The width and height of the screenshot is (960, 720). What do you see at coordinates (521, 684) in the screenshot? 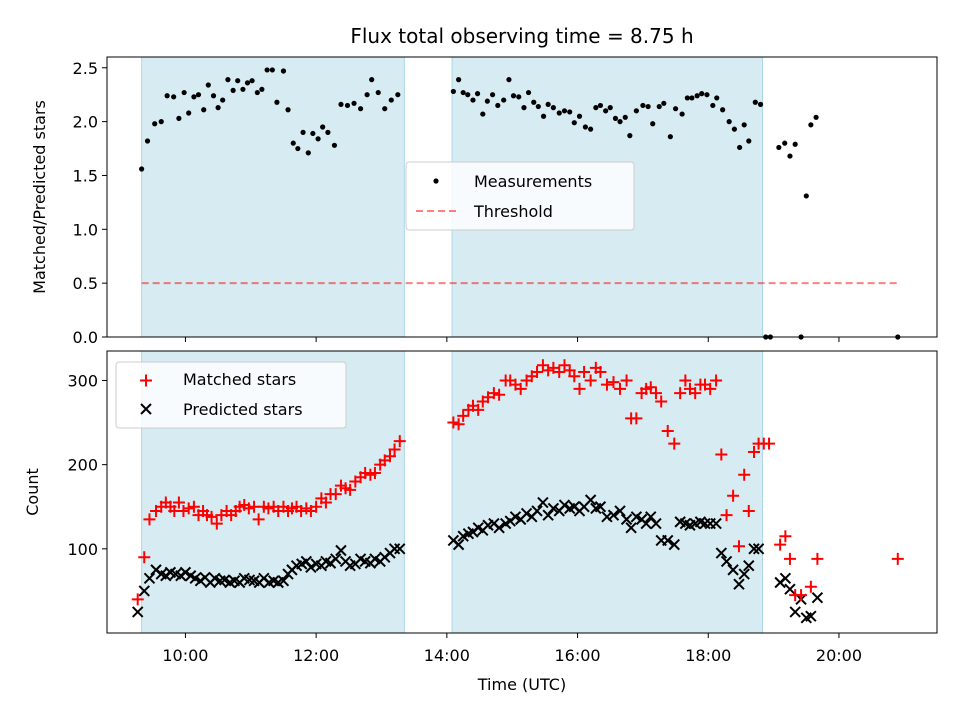
I see `x-axis-label: Time (UTC)` at bounding box center [521, 684].